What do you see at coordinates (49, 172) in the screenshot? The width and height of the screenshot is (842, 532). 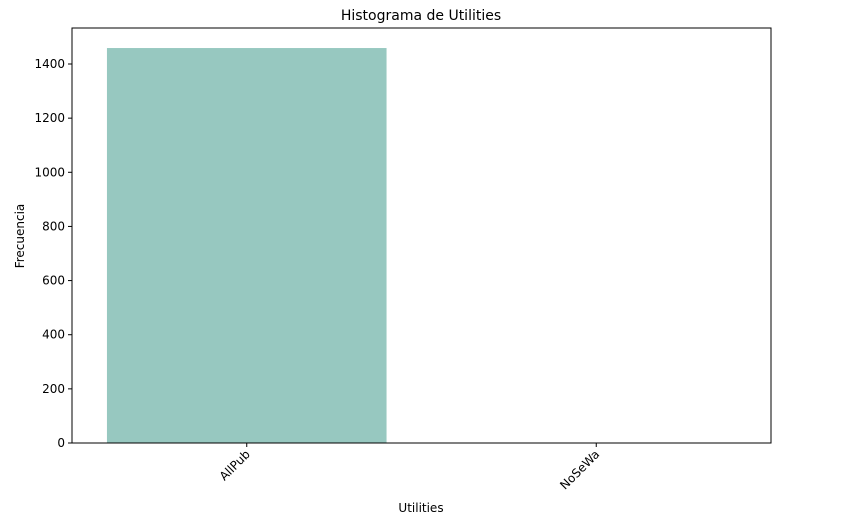 I see `y-tick-label: 1000` at bounding box center [49, 172].